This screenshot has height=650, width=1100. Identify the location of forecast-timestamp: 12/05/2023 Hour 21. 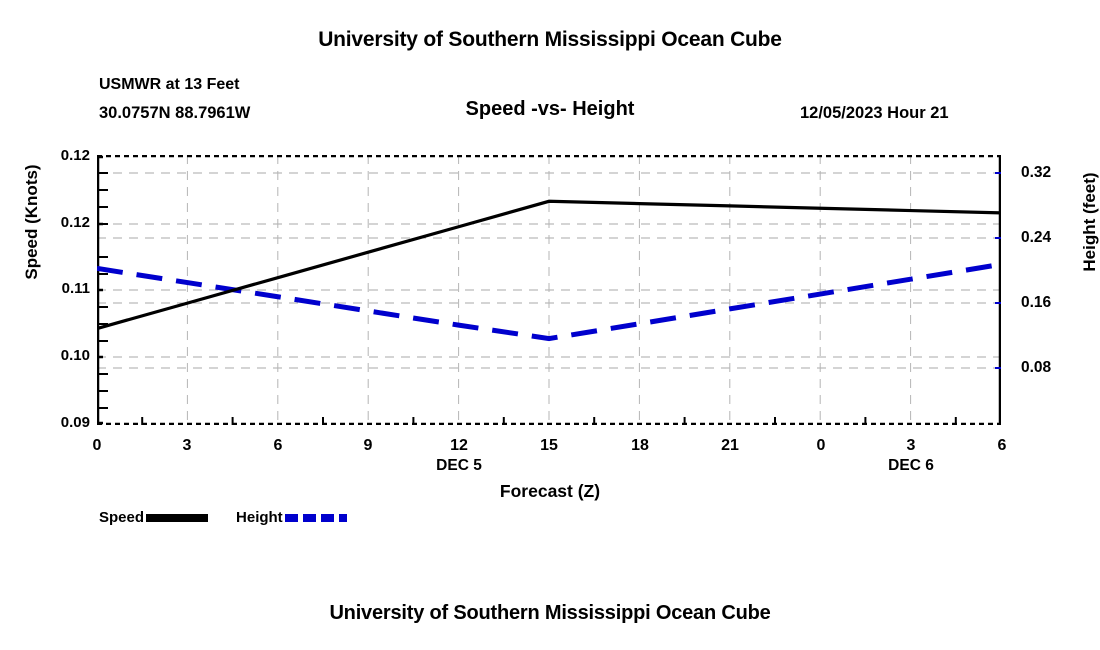
(874, 113).